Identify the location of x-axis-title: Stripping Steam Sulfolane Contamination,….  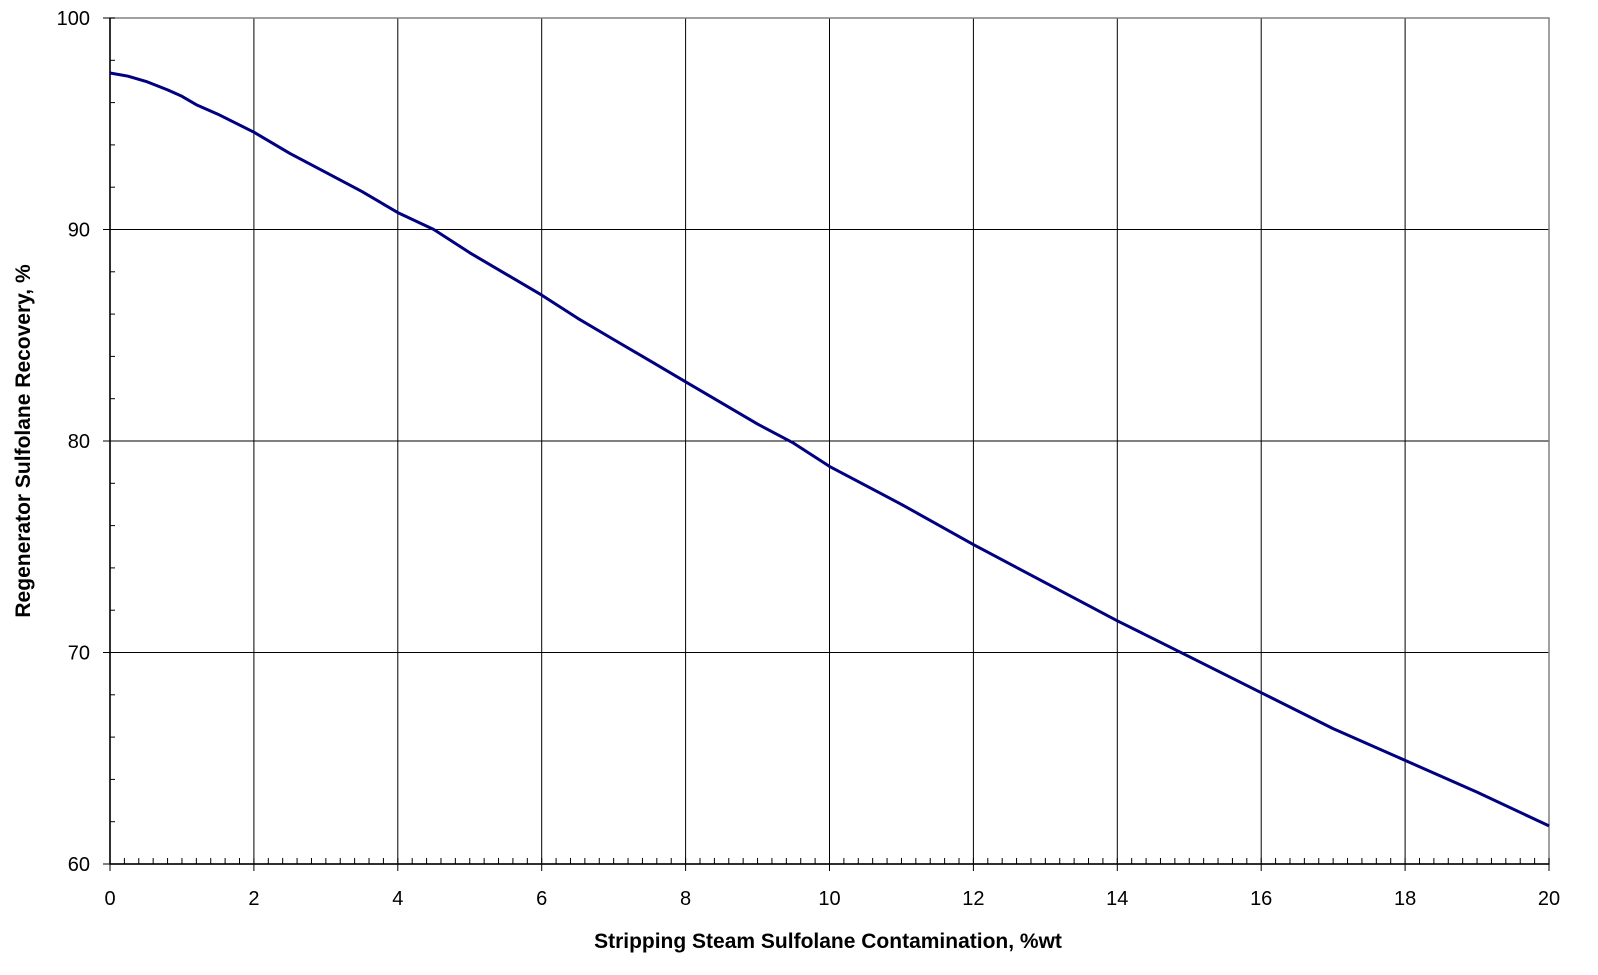
(828, 941).